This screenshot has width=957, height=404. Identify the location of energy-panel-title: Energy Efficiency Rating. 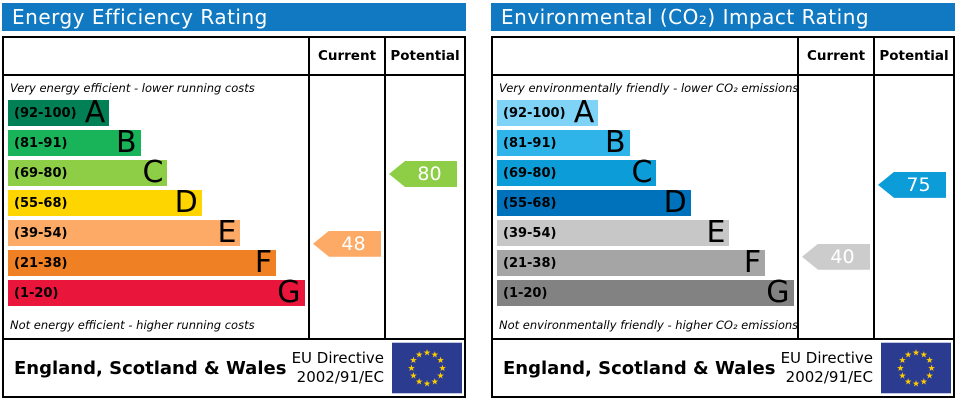
(234, 17).